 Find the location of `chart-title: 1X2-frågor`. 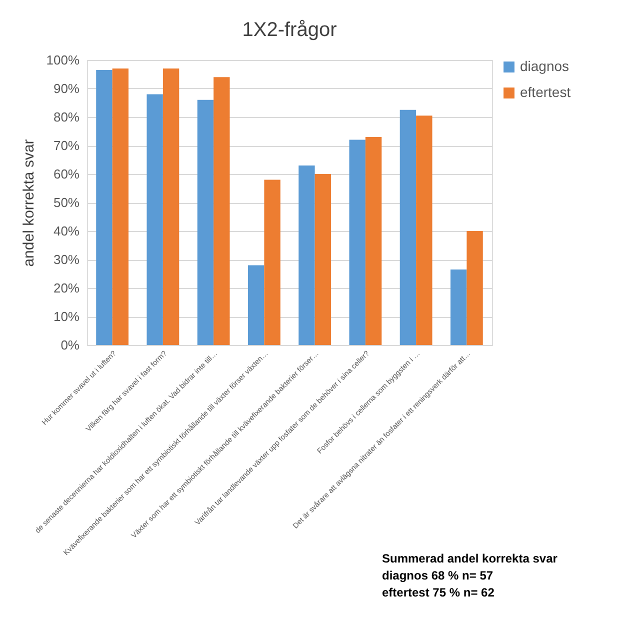

chart-title: 1X2-frågor is located at coordinates (290, 30).